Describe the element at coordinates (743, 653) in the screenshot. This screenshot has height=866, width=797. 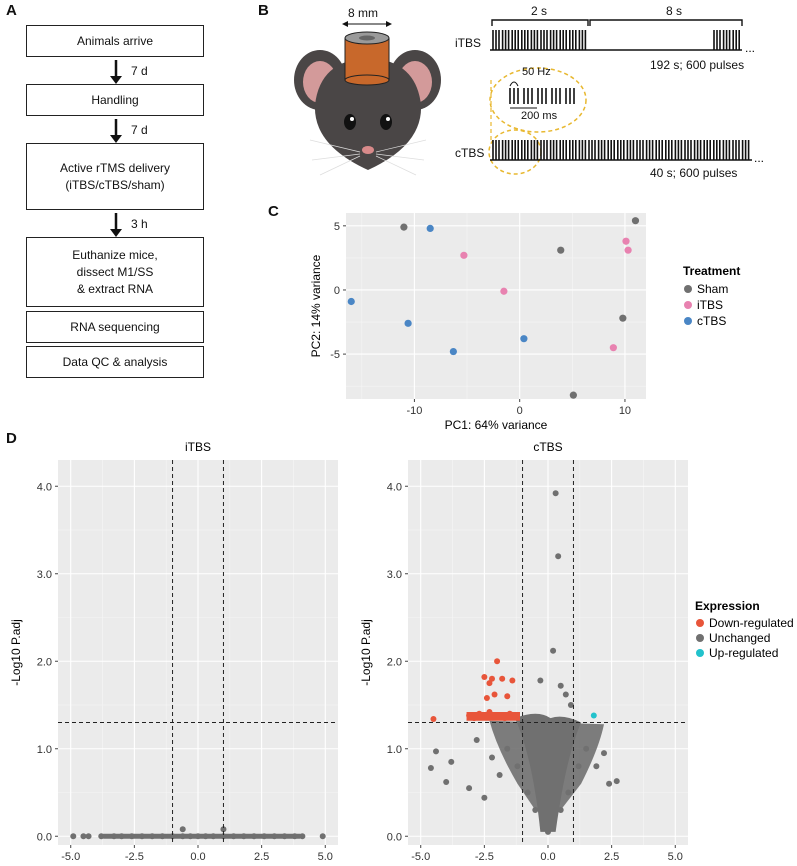
I see `volcano-legend-label: Up-regulated` at that location.